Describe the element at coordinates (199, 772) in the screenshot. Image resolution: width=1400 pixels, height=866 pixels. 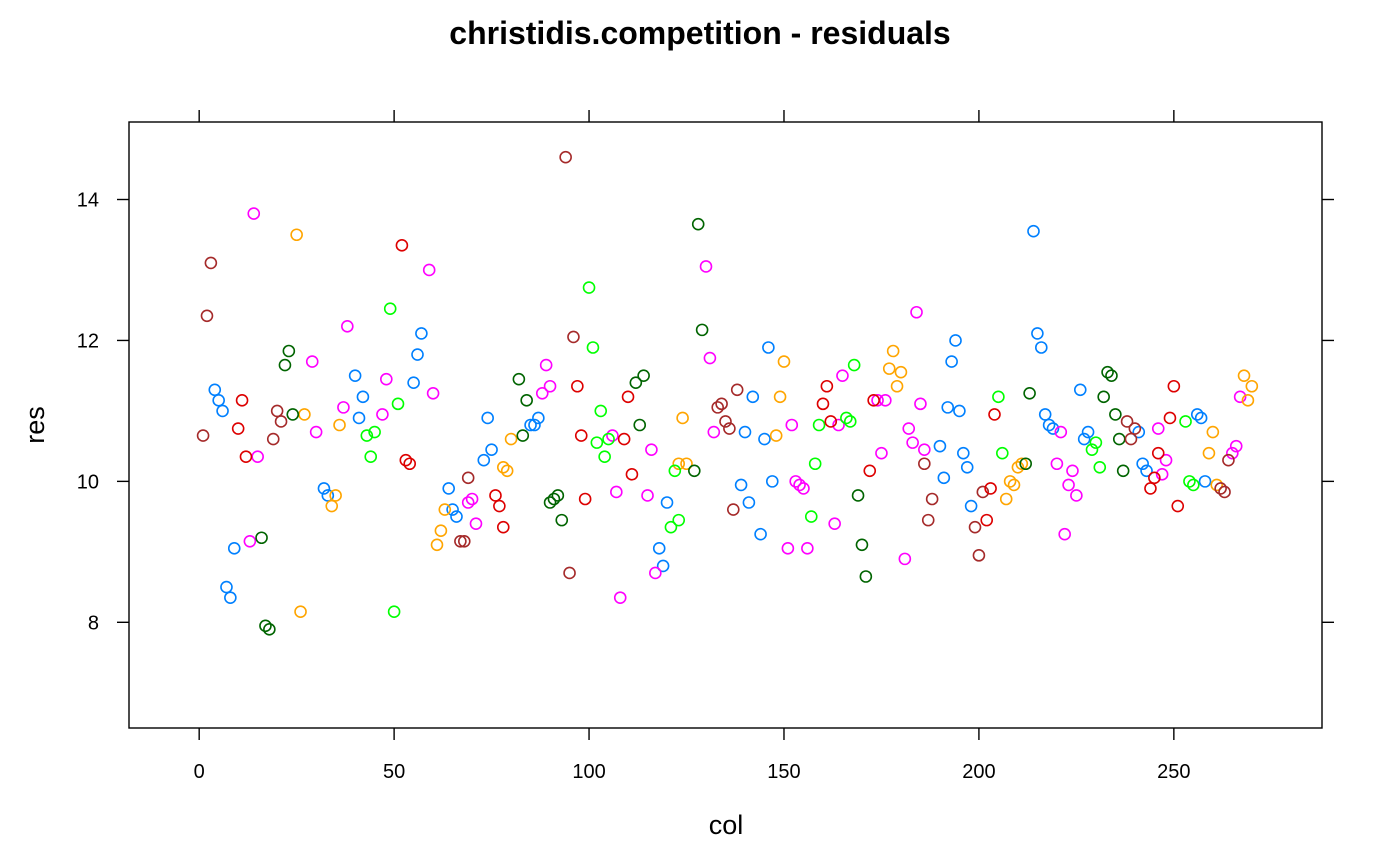
I see `x-tick-label: 0` at that location.